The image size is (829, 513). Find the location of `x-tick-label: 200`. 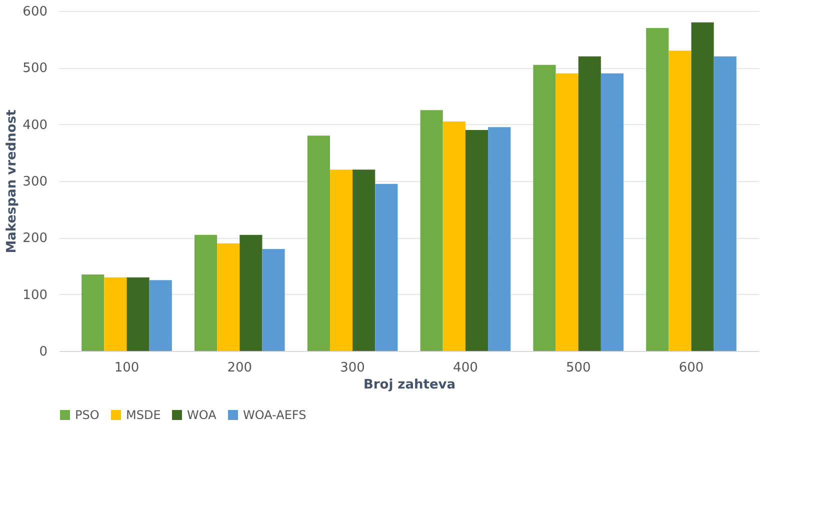

x-tick-label: 200 is located at coordinates (239, 368).